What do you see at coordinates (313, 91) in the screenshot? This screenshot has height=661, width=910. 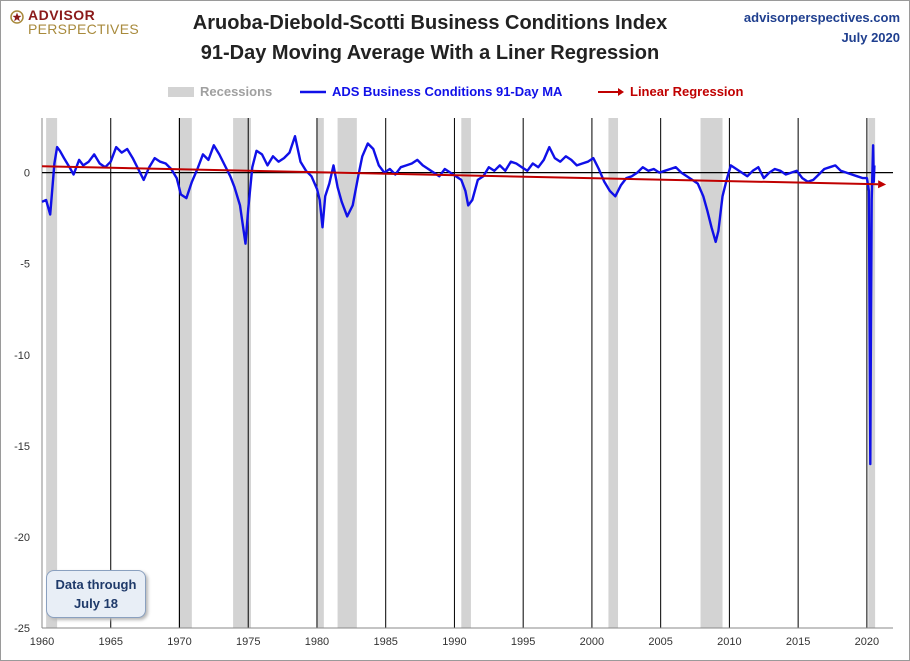 I see `blue-line-swatch-icon` at bounding box center [313, 91].